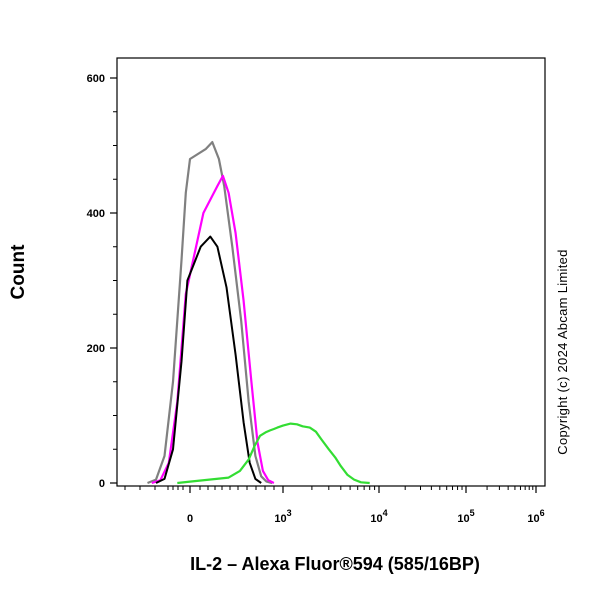 The image size is (600, 605). Describe the element at coordinates (102, 281) in the screenshot. I see `y-axis: 0 200 400 600` at that location.